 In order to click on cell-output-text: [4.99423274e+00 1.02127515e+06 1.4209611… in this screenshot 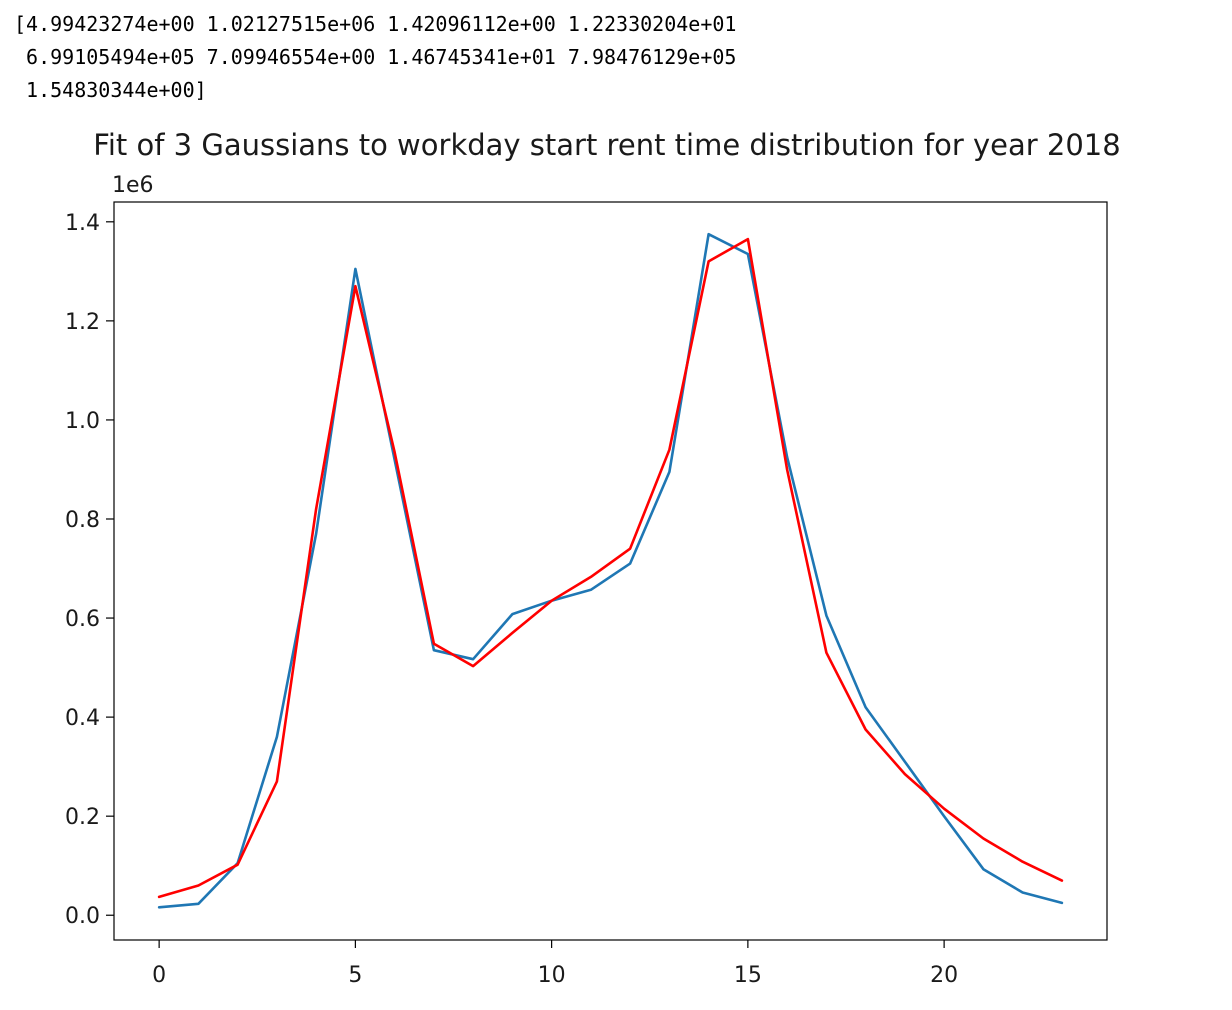, I will do `click(375, 57)`.